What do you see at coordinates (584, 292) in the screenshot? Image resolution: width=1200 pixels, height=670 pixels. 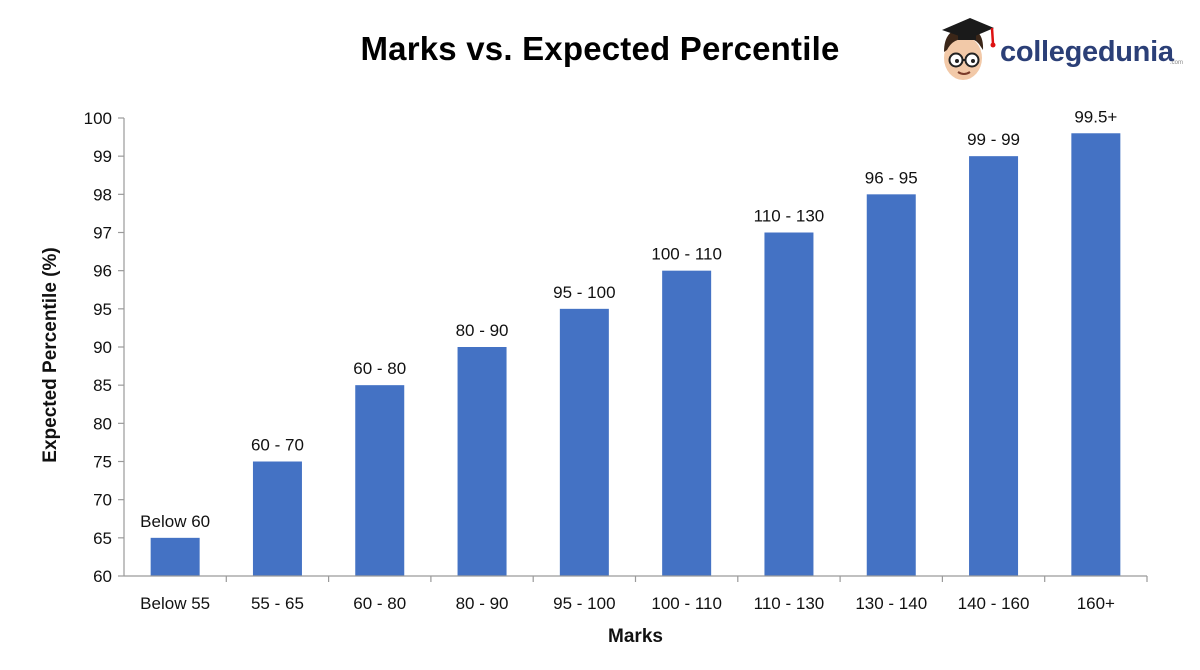 I see `data-label: 95 - 100` at bounding box center [584, 292].